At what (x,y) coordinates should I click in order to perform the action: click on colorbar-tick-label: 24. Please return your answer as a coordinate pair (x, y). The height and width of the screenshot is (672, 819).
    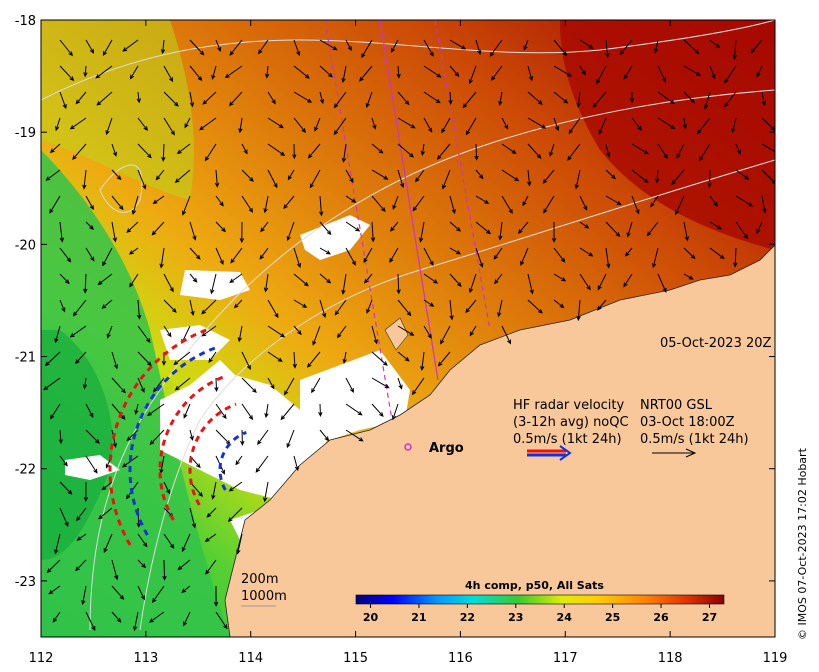
    Looking at the image, I should click on (565, 617).